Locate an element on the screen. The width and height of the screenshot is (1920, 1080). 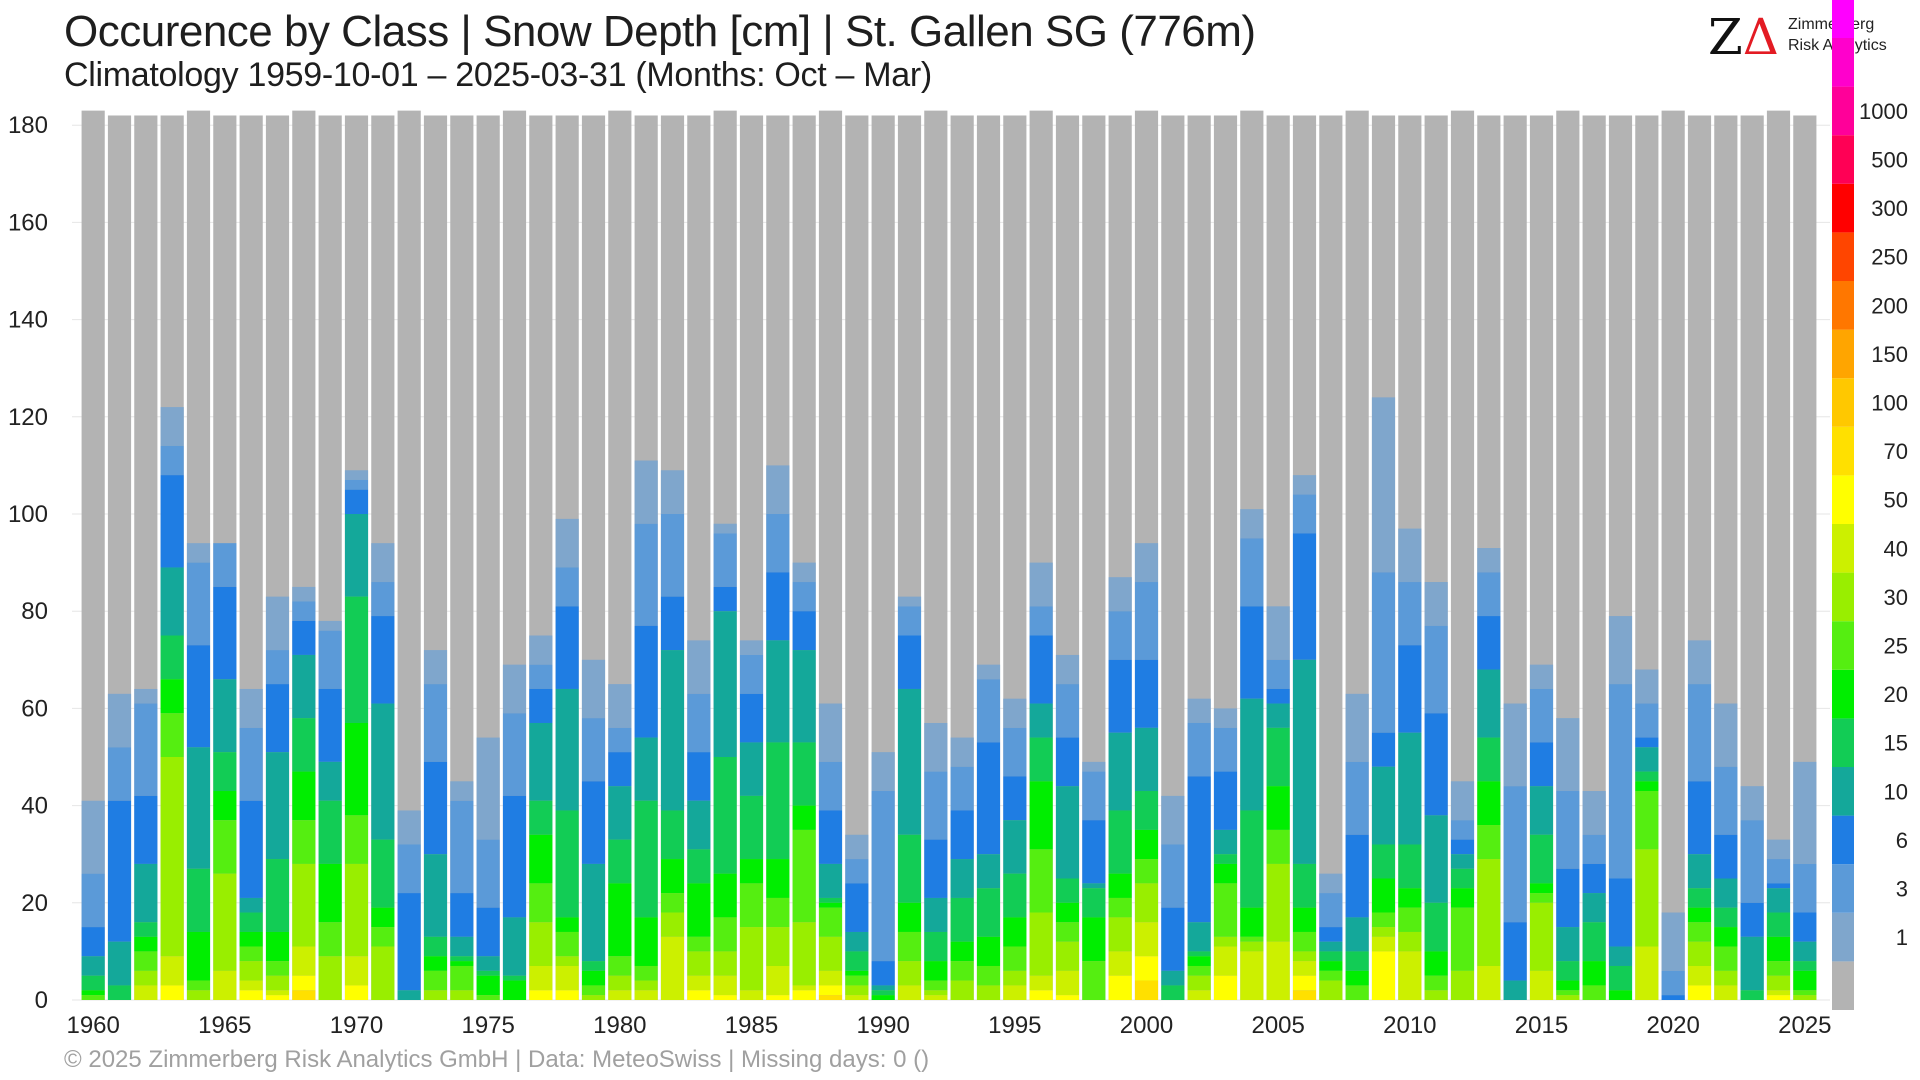
legend-label: 1000 is located at coordinates (1883, 111).